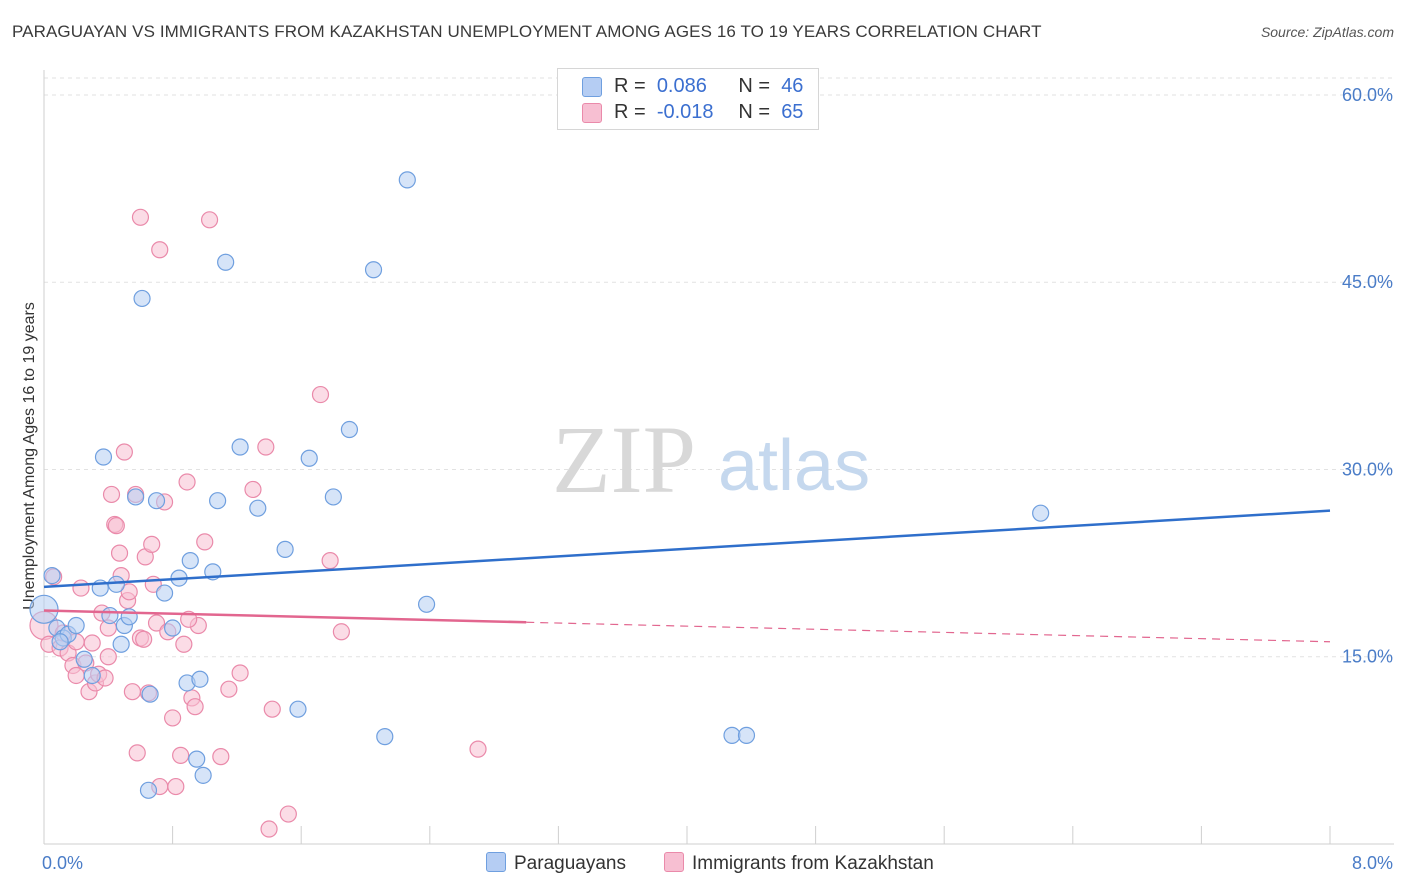 The width and height of the screenshot is (1406, 892). I want to click on trend-line-paraguayans, so click(687, 549).